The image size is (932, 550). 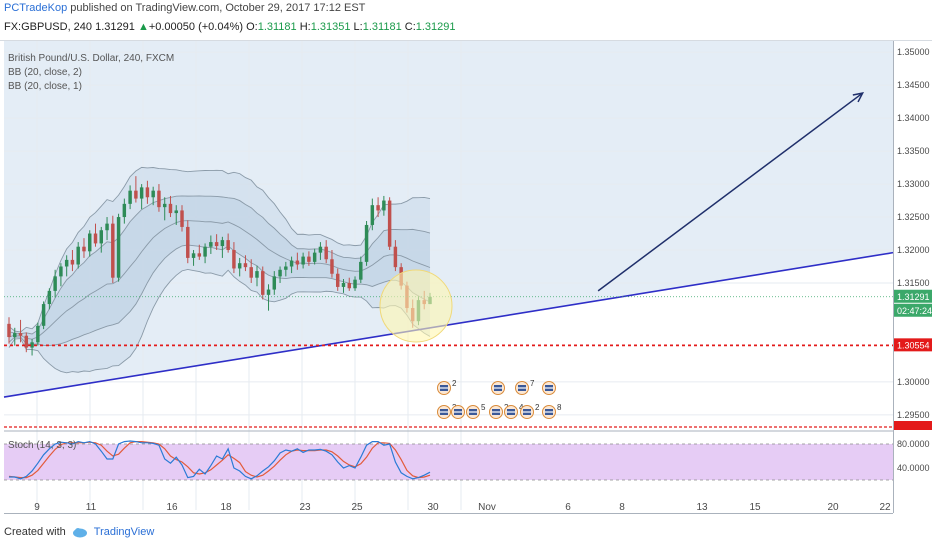 What do you see at coordinates (252, 27) in the screenshot?
I see `open-label: O:` at bounding box center [252, 27].